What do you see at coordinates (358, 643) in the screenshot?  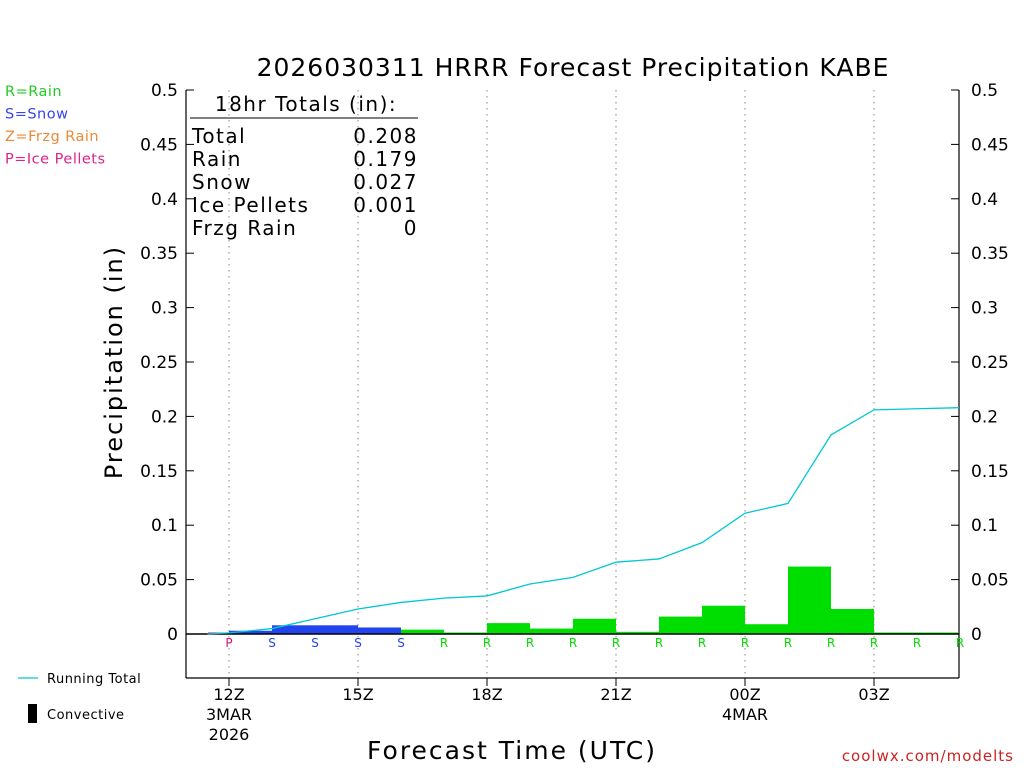 I see `type-marker-15: S` at bounding box center [358, 643].